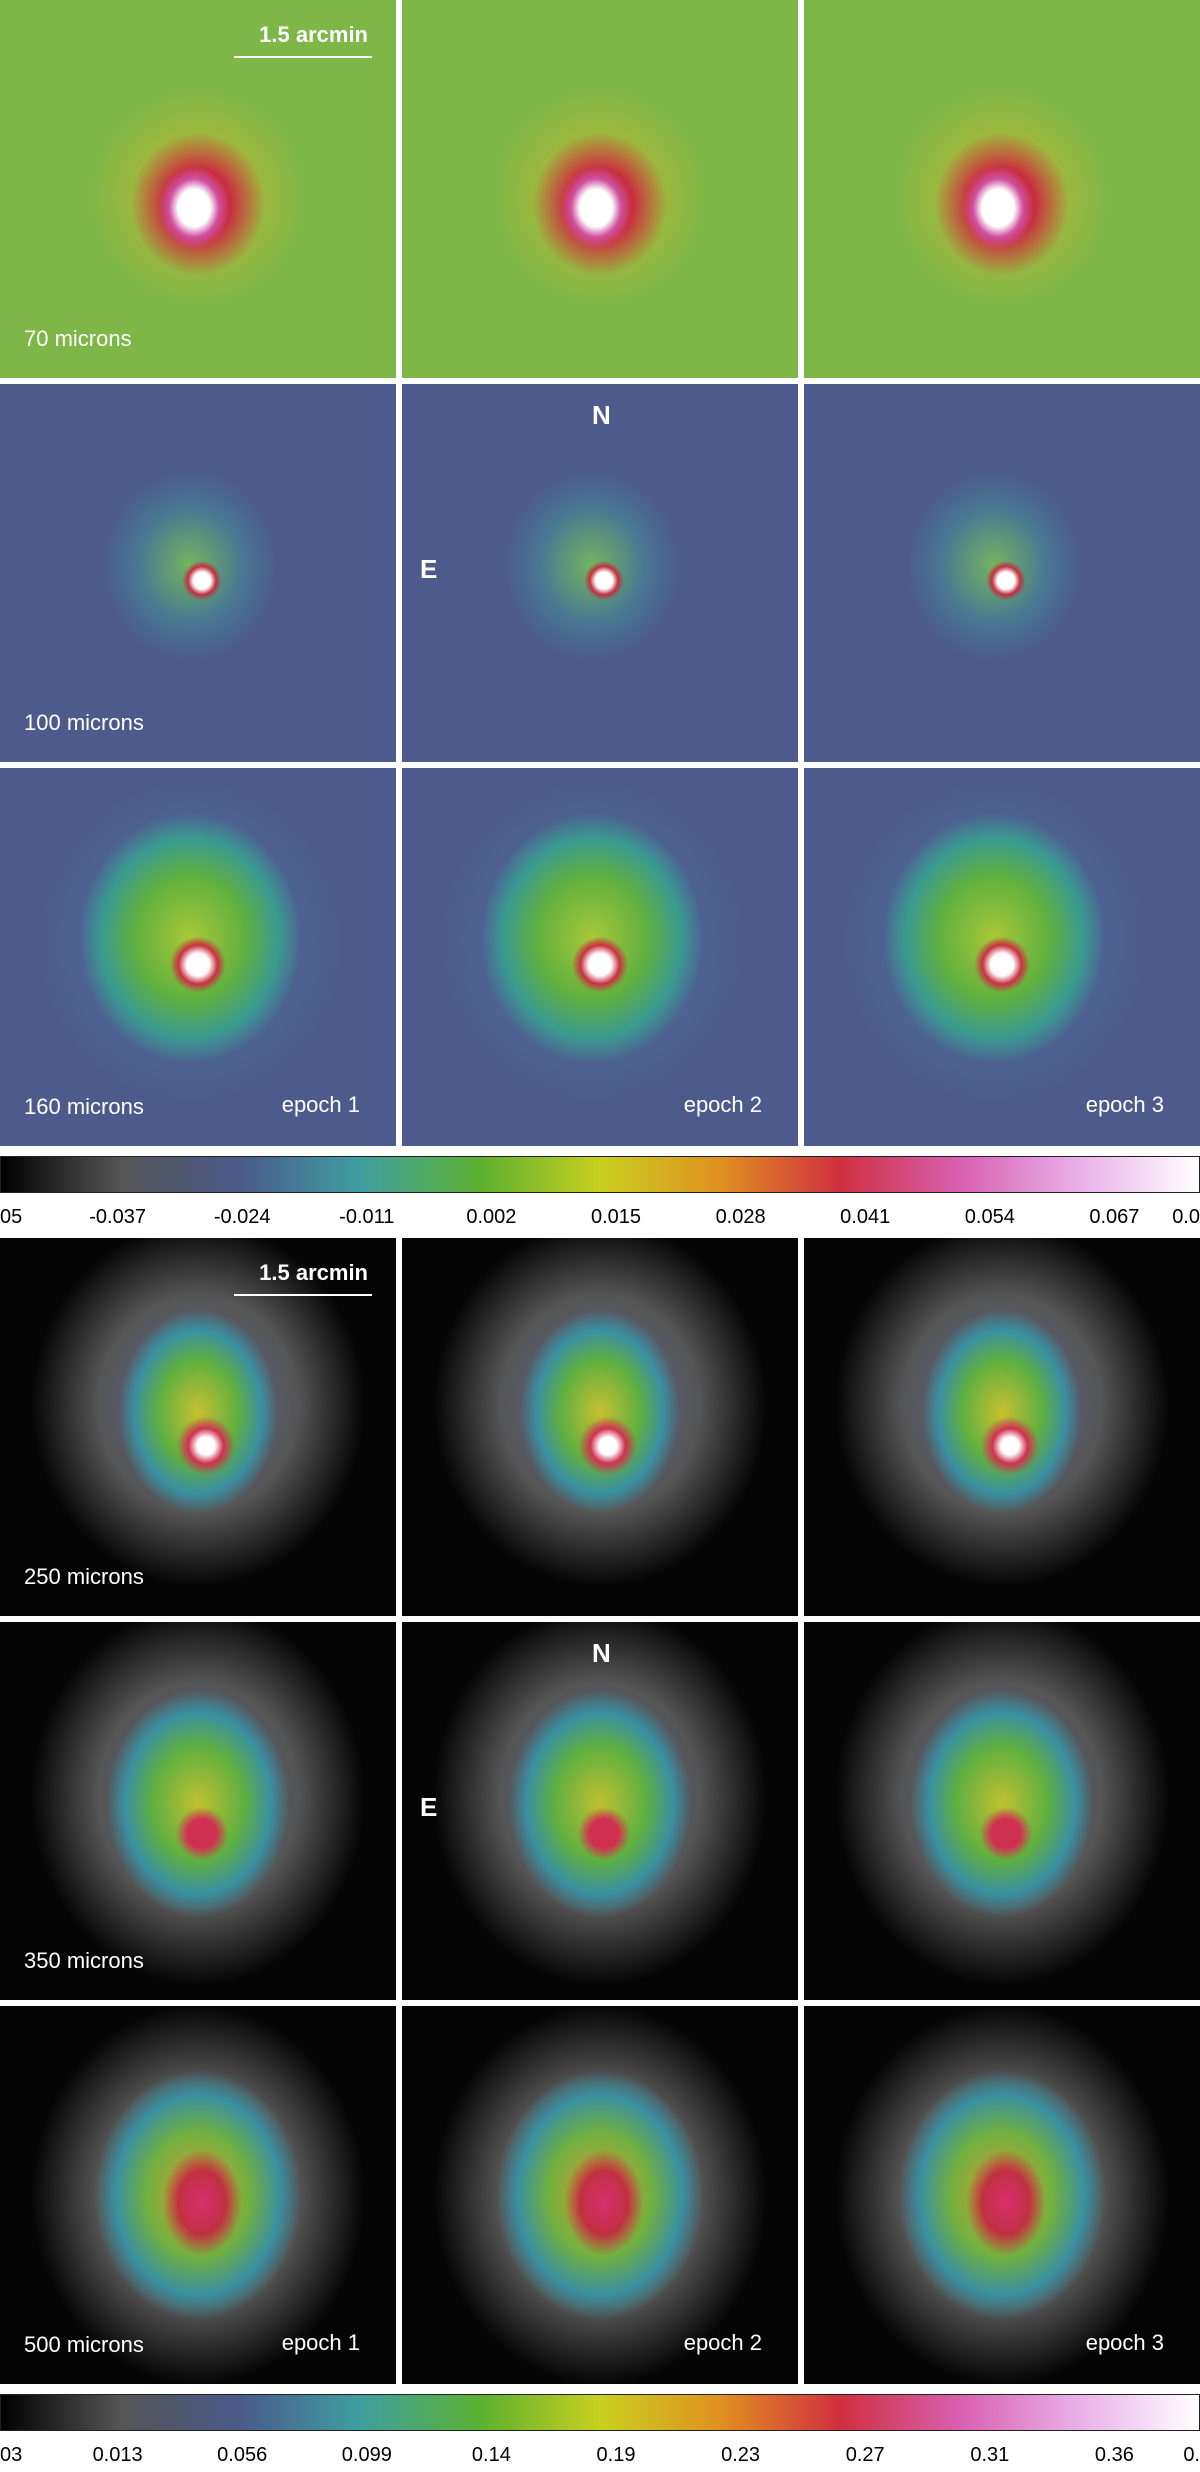 The image size is (1200, 2472). Describe the element at coordinates (1114, 2455) in the screenshot. I see `colorbar-tick-label: 0.36` at that location.